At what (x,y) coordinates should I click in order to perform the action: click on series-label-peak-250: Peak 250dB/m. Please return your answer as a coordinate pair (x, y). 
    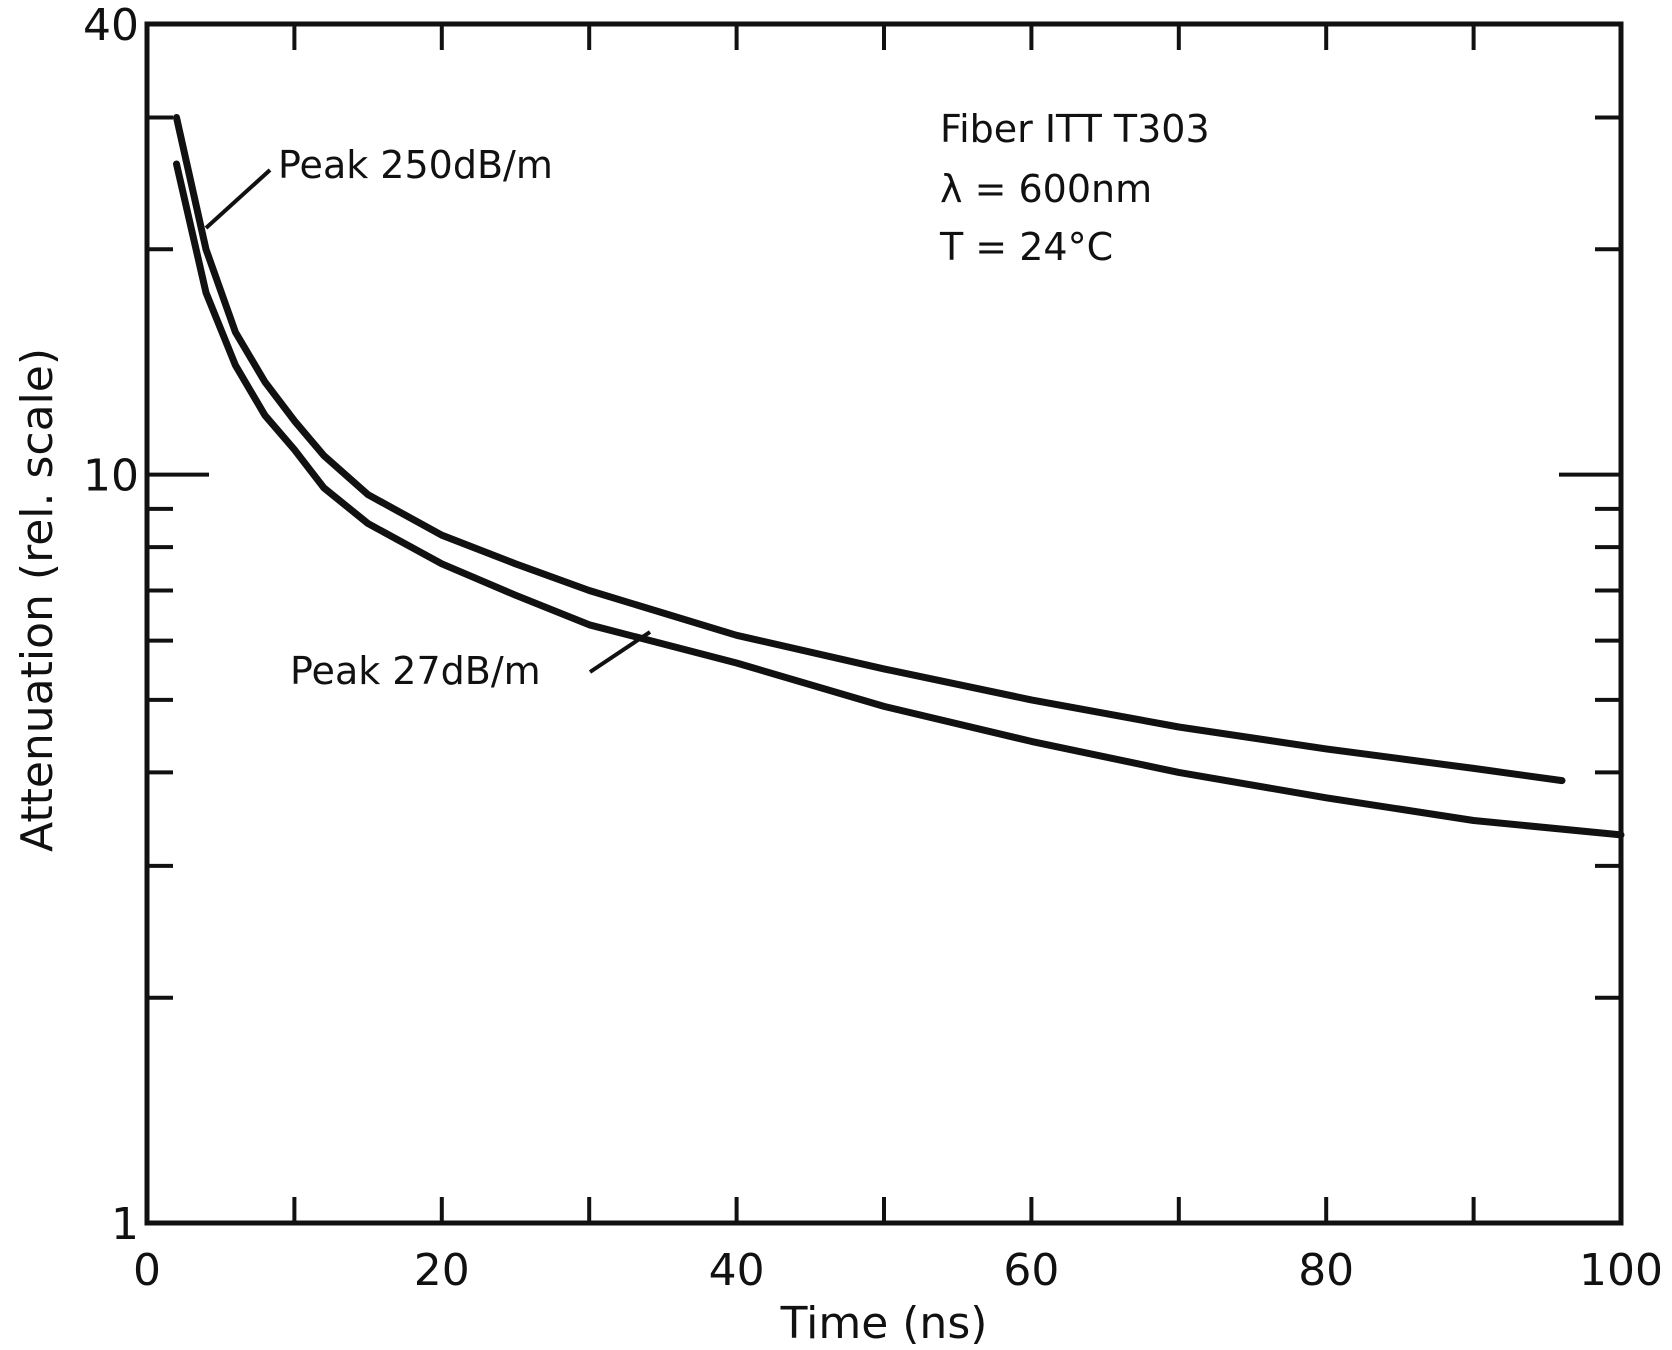
    Looking at the image, I should click on (378, 186).